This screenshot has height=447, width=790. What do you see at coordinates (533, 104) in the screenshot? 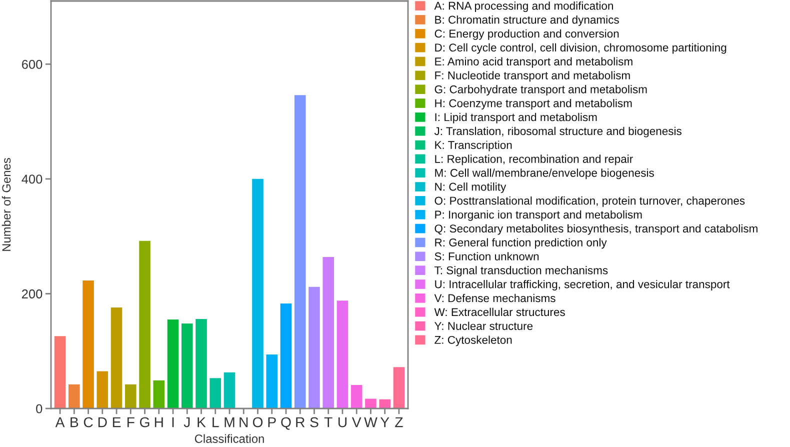
I see `legend-label: H: Coenzyme transport and metabolism` at bounding box center [533, 104].